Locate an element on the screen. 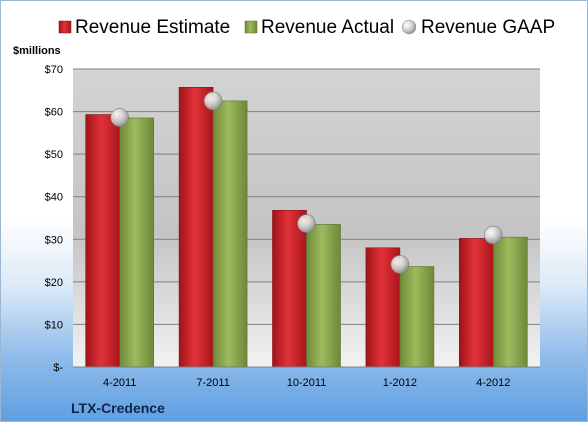 The height and width of the screenshot is (422, 588). y-axis-tick-labels: $- $10 $20 $30 $40 $50 $60 $70 is located at coordinates (54, 219).